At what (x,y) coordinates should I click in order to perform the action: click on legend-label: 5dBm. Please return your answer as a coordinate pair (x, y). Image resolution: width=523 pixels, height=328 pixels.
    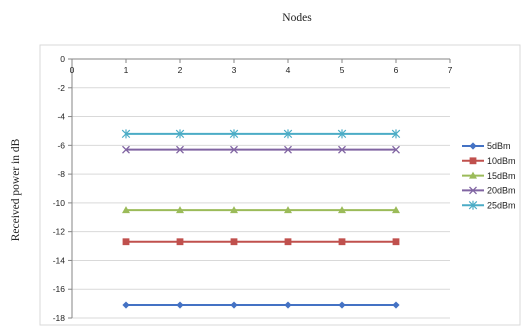
    Looking at the image, I should click on (499, 146).